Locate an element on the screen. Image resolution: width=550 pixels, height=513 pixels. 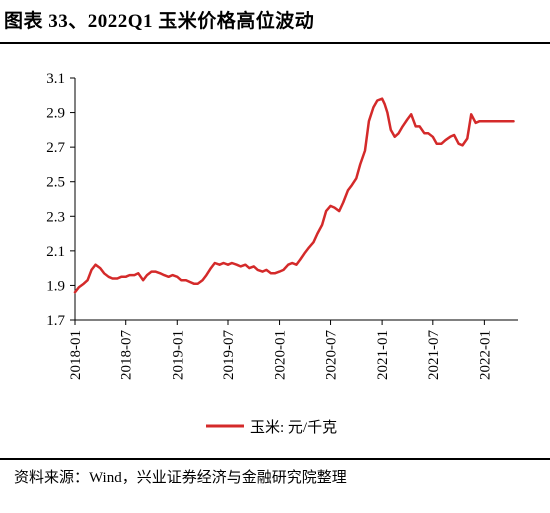
source-rule is located at coordinates (275, 459).